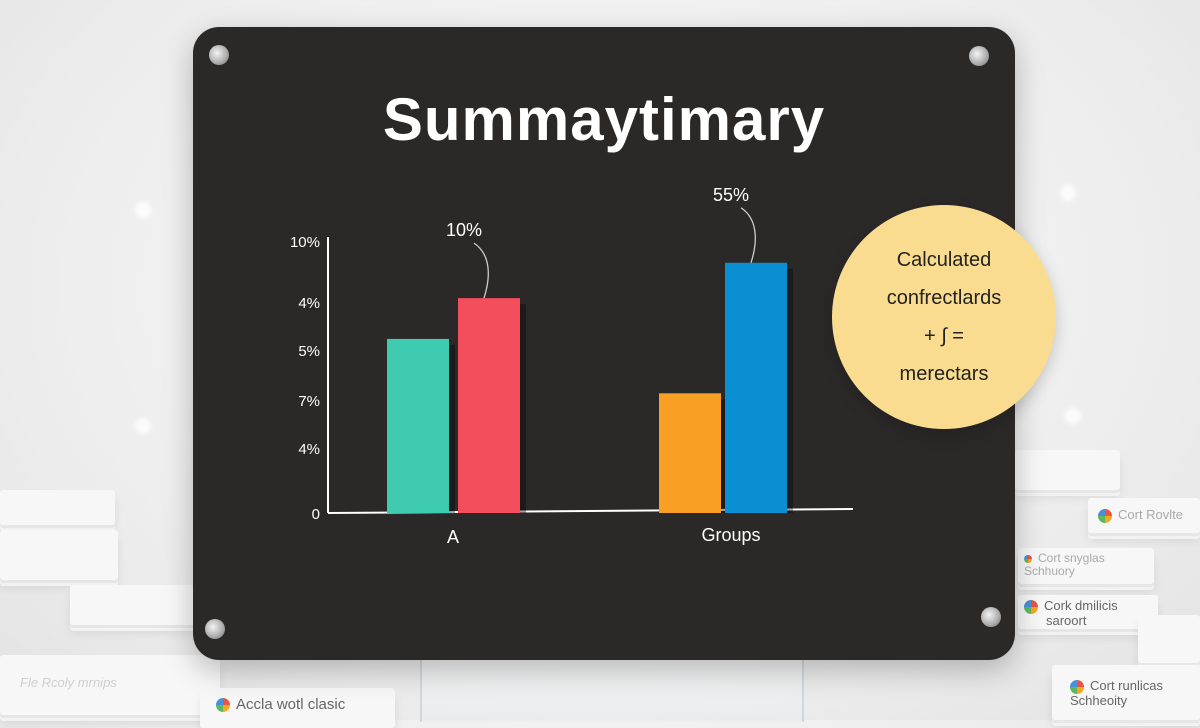  I want to click on business-card: Cort snyglas Schhuory, so click(1086, 566).